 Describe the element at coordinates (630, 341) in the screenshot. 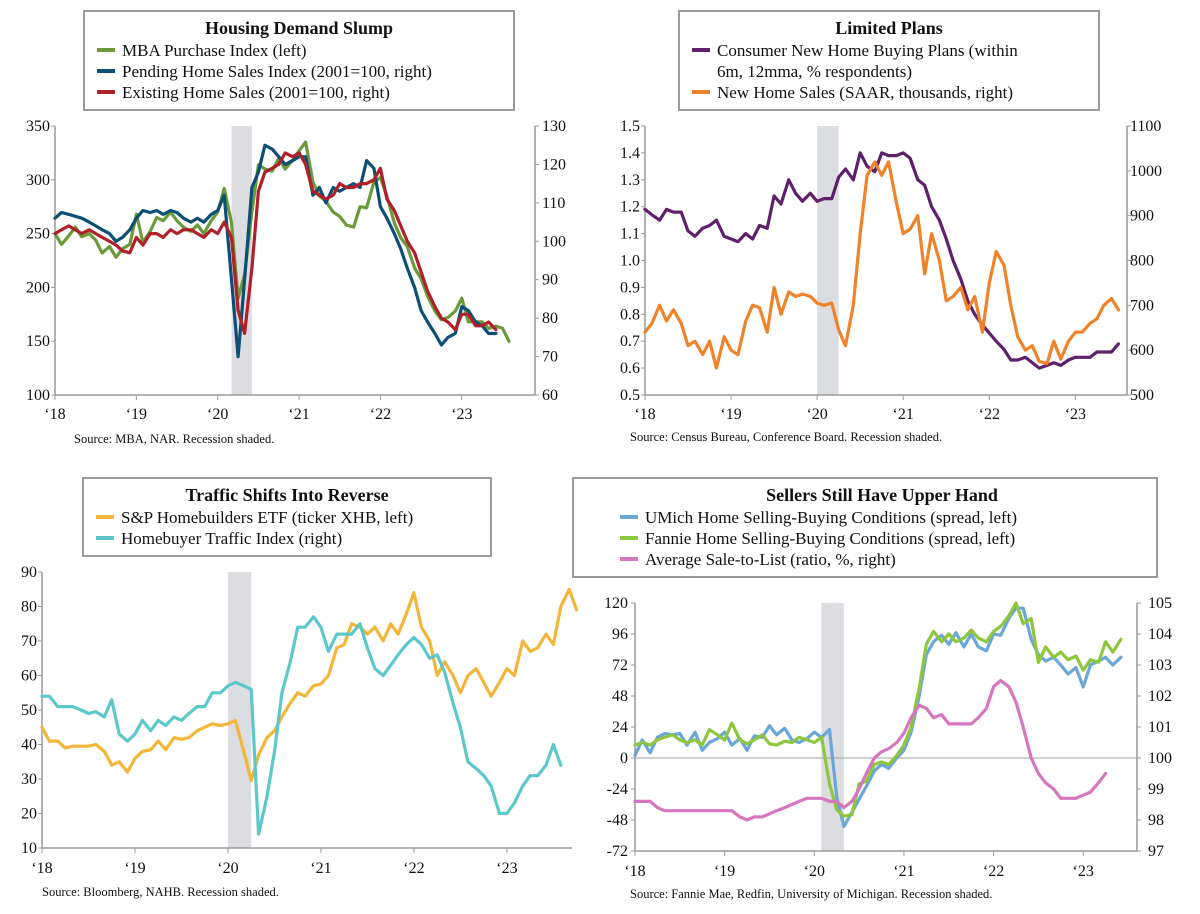

I see `y-tick-label-left: 0.7` at that location.